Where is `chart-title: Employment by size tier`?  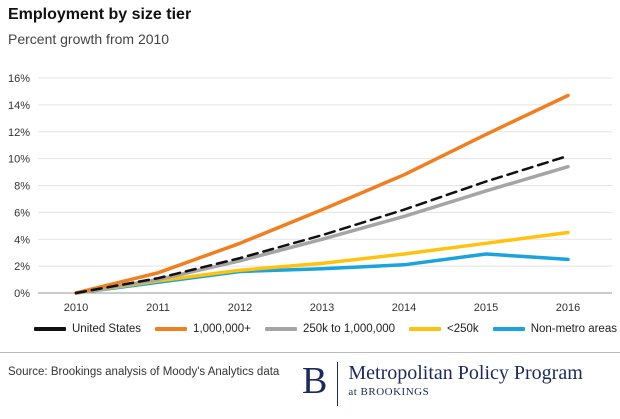
chart-title: Employment by size tier is located at coordinates (100, 14).